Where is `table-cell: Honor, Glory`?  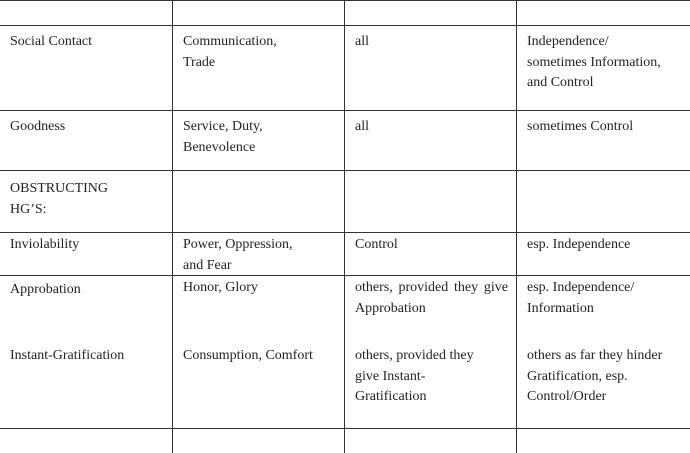 table-cell: Honor, Glory is located at coordinates (259, 309).